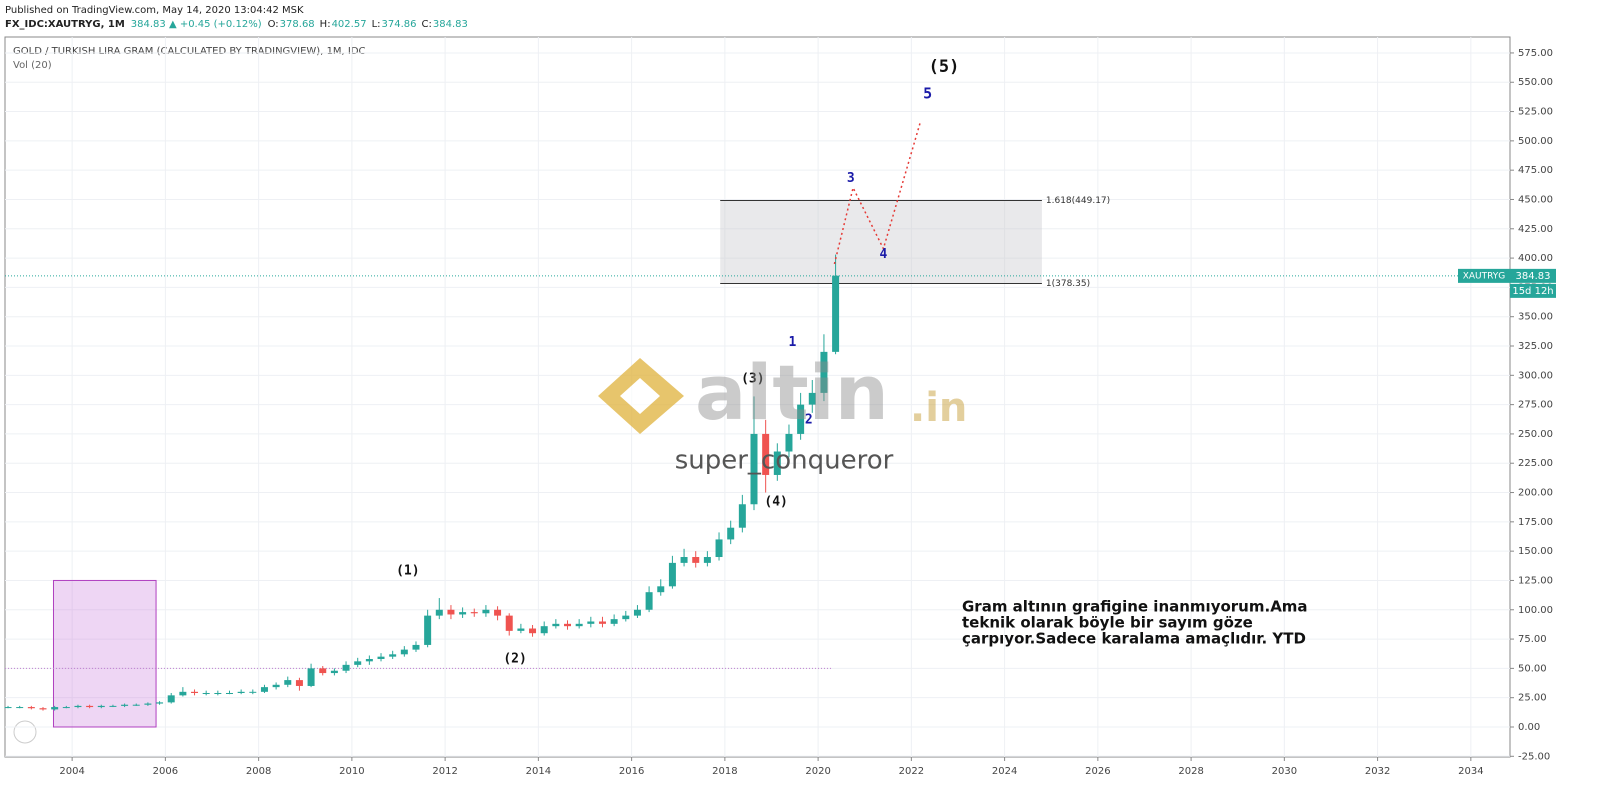 Image resolution: width=1600 pixels, height=804 pixels. I want to click on wave-label: 3, so click(851, 178).